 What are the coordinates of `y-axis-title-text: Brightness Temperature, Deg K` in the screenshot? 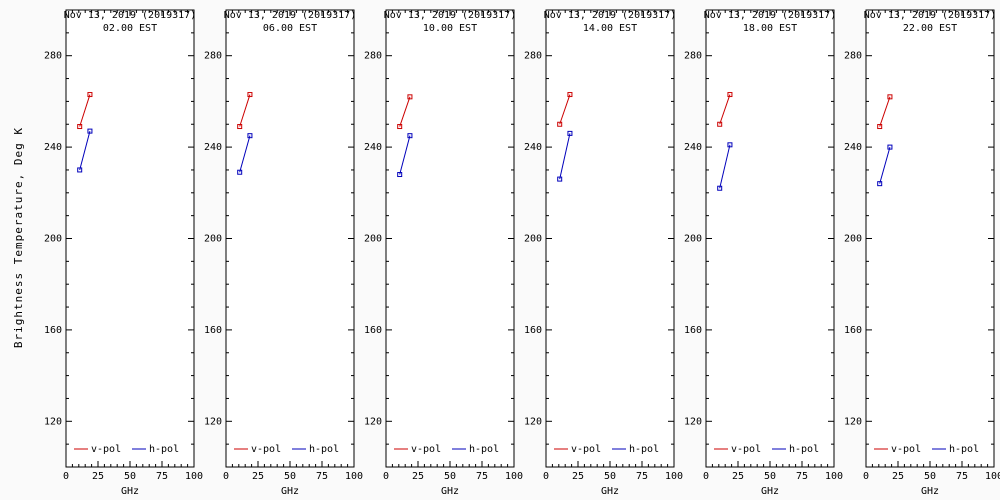 It's located at (18, 238).